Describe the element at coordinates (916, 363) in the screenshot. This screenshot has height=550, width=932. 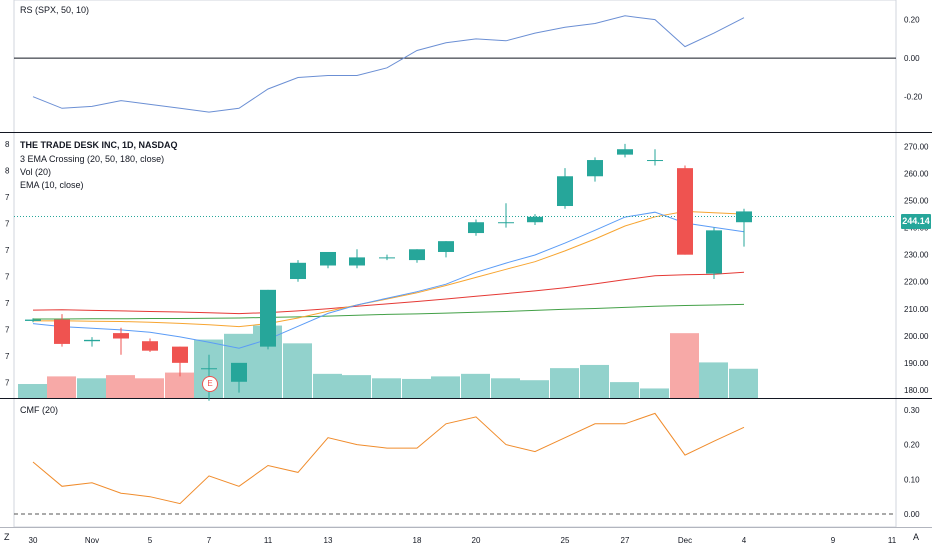
I see `price-axis-tick: 190.00` at that location.